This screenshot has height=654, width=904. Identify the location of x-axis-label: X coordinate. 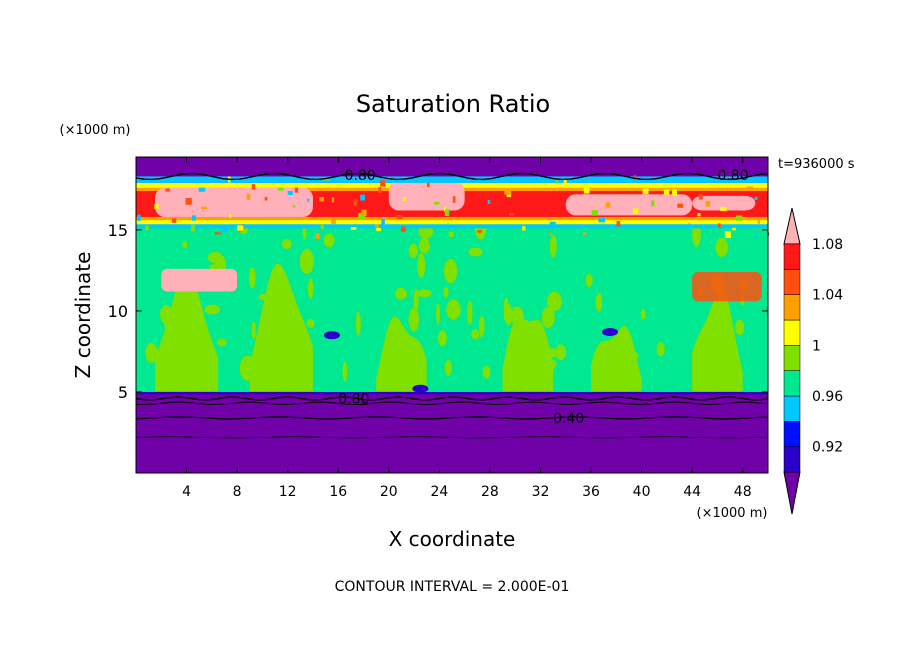
(452, 539).